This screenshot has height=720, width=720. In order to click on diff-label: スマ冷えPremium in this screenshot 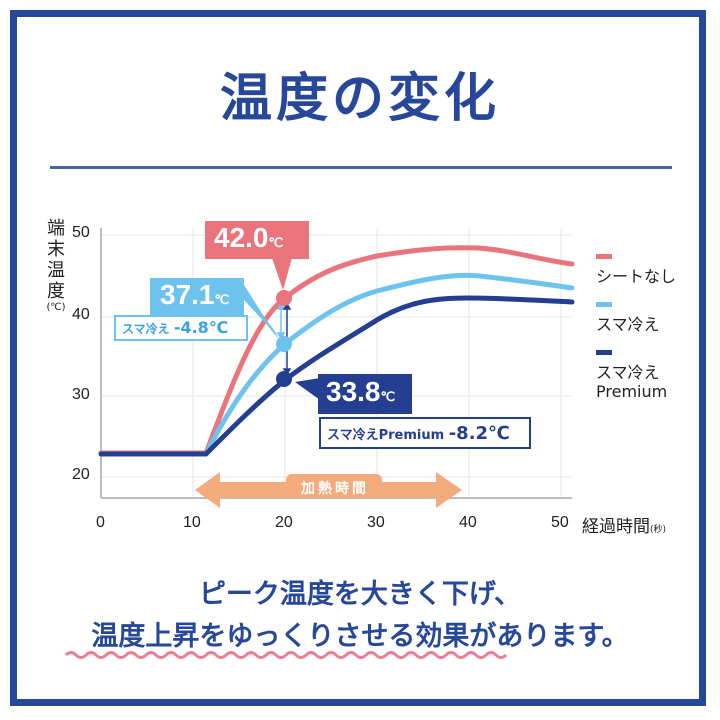, I will do `click(388, 435)`.